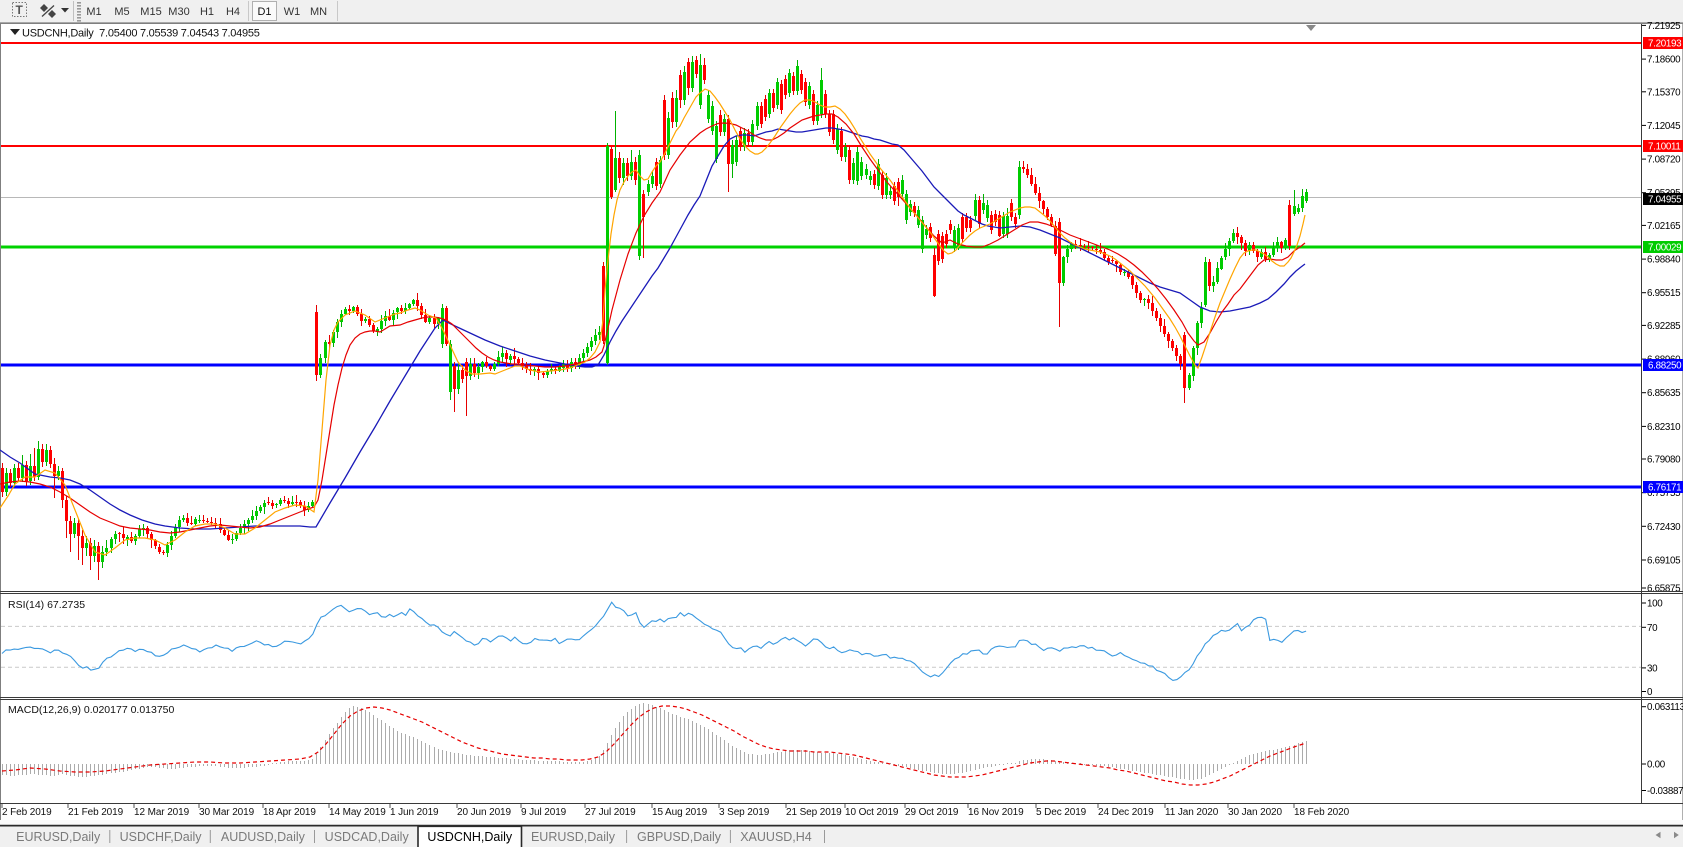 The image size is (1683, 847). I want to click on svg-text: 7.12045, so click(1664, 126).